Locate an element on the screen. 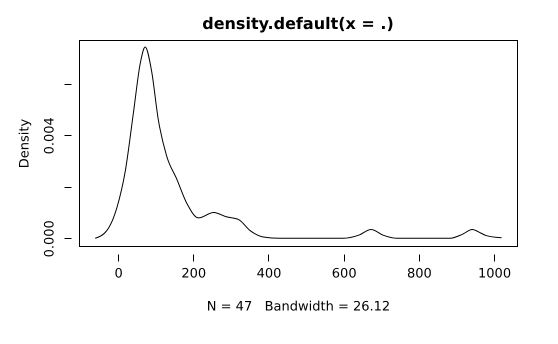 The height and width of the screenshot is (344, 558). y-axis-title: Density is located at coordinates (25, 143).